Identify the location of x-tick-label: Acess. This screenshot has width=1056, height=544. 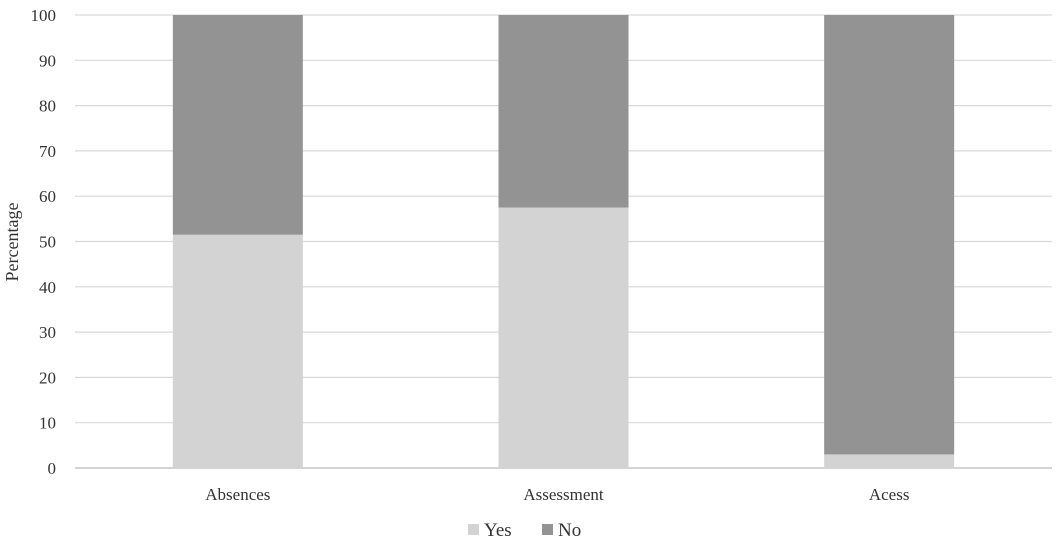
(889, 494).